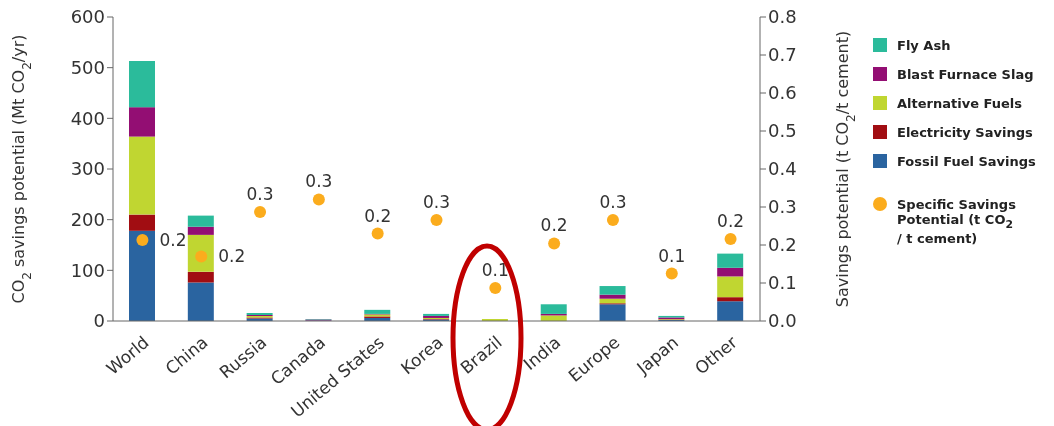  Describe the element at coordinates (87, 169) in the screenshot. I see `y-tick-label: 300` at that location.